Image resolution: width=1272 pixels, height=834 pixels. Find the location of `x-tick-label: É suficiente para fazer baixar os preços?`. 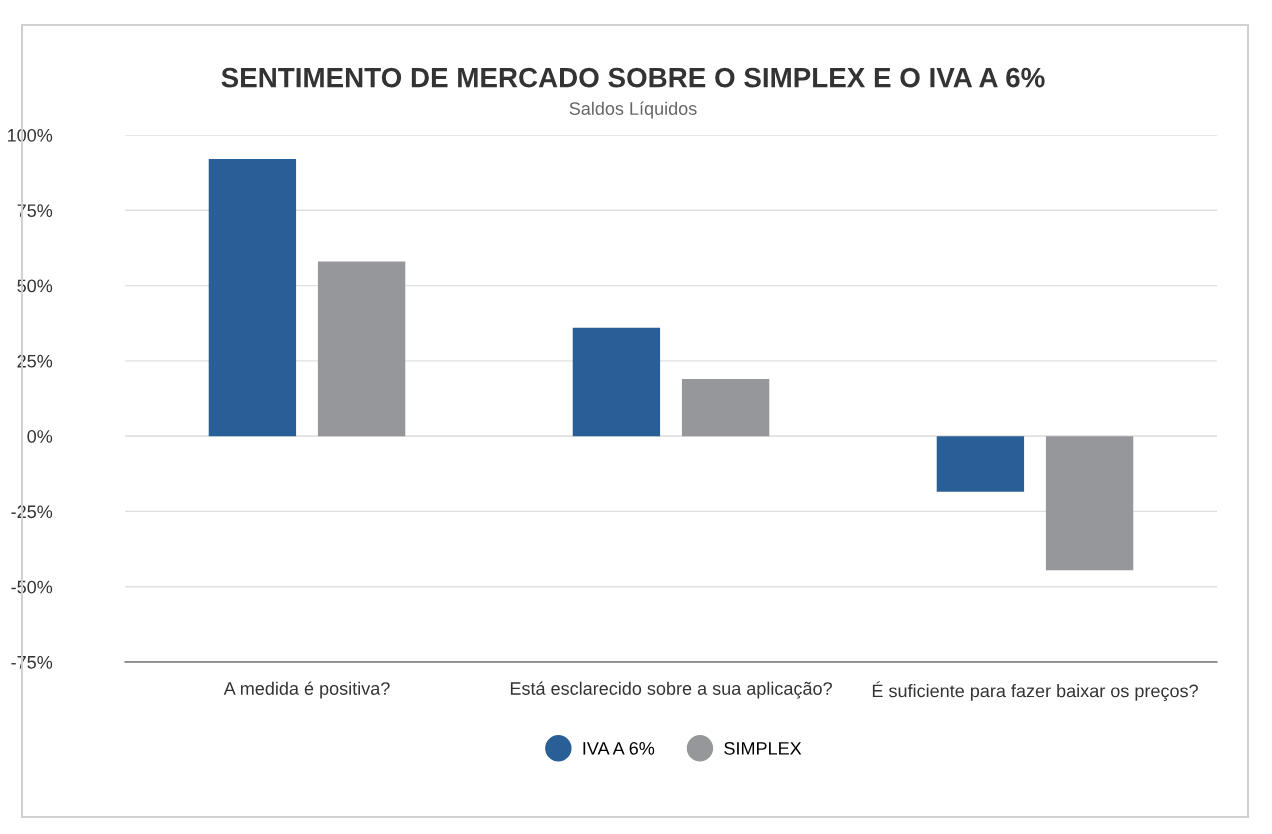

x-tick-label: É suficiente para fazer baixar os preços? is located at coordinates (1035, 691).